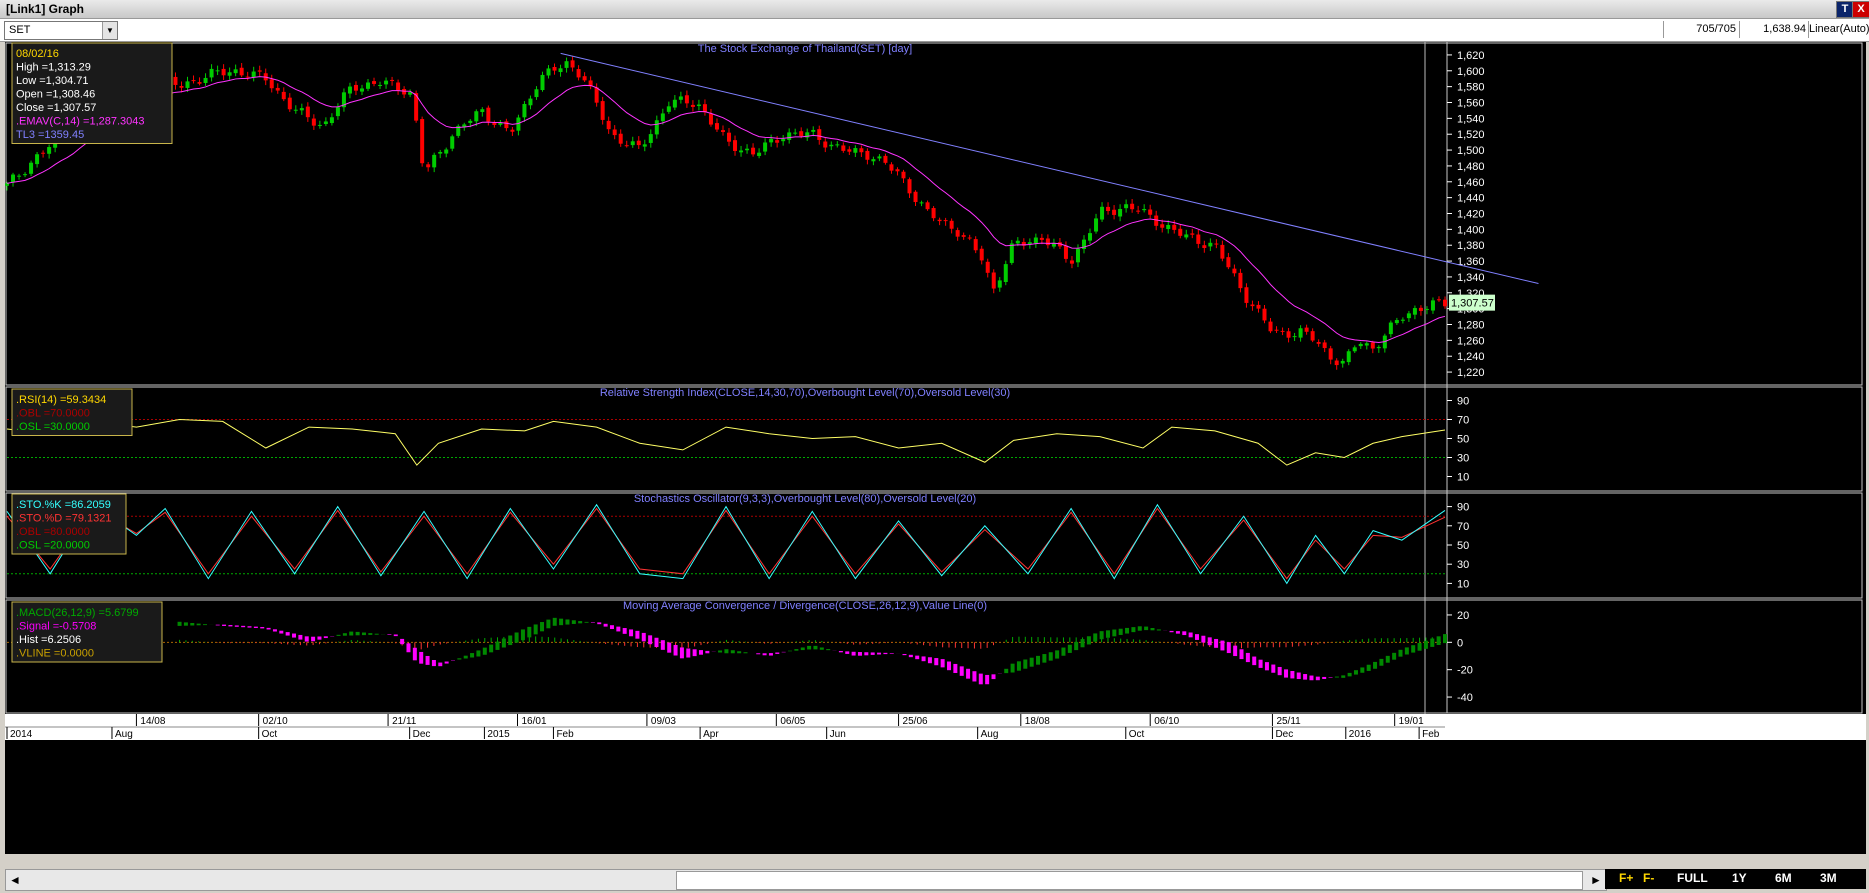 This screenshot has width=1869, height=893. Describe the element at coordinates (1471, 262) in the screenshot. I see `y-tick-label: 1,360` at that location.